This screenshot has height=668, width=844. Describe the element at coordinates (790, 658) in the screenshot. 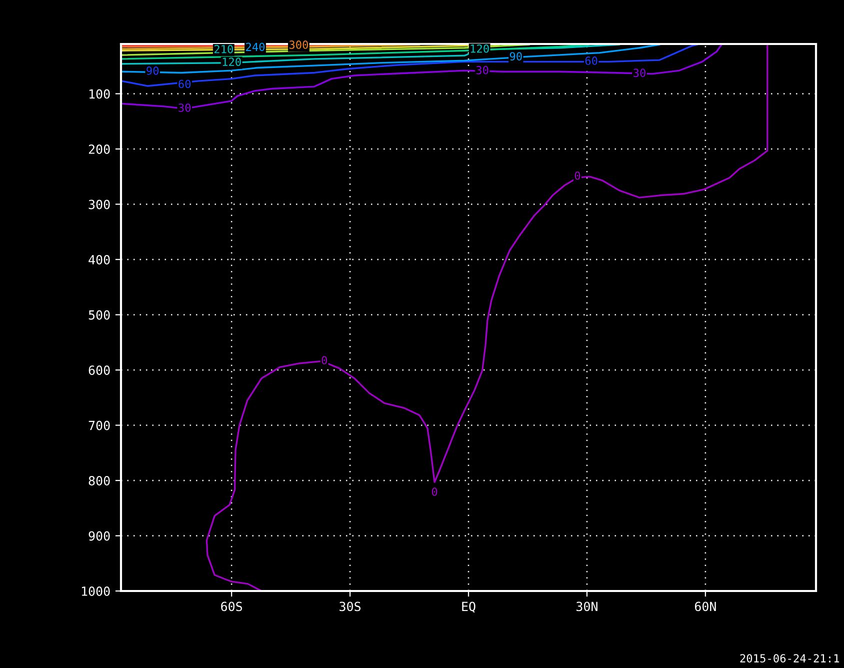

I see `text: 2015-06-24-21:1` at that location.